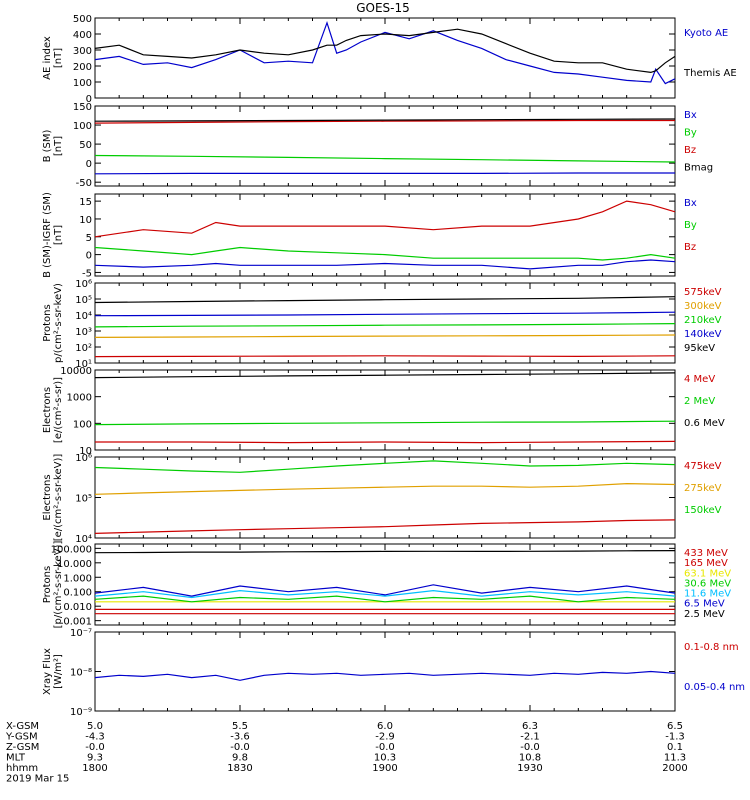 The image size is (750, 800). Describe the element at coordinates (703, 488) in the screenshot. I see `legend-label-2: 275keV` at that location.